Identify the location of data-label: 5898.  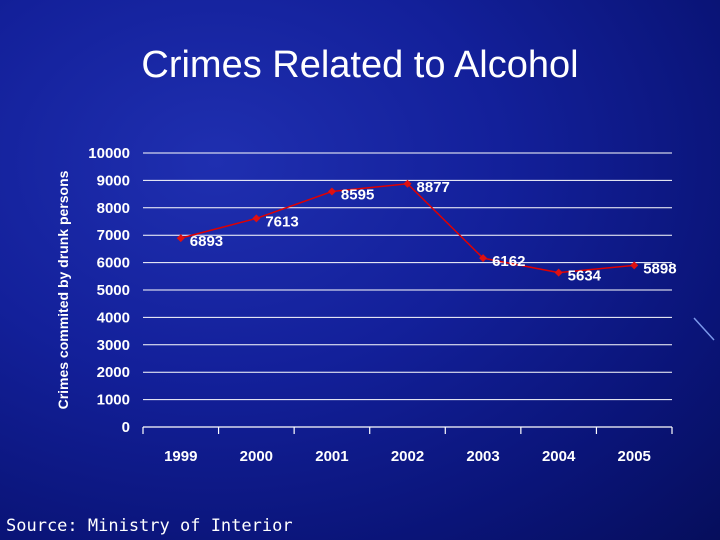
(659, 268).